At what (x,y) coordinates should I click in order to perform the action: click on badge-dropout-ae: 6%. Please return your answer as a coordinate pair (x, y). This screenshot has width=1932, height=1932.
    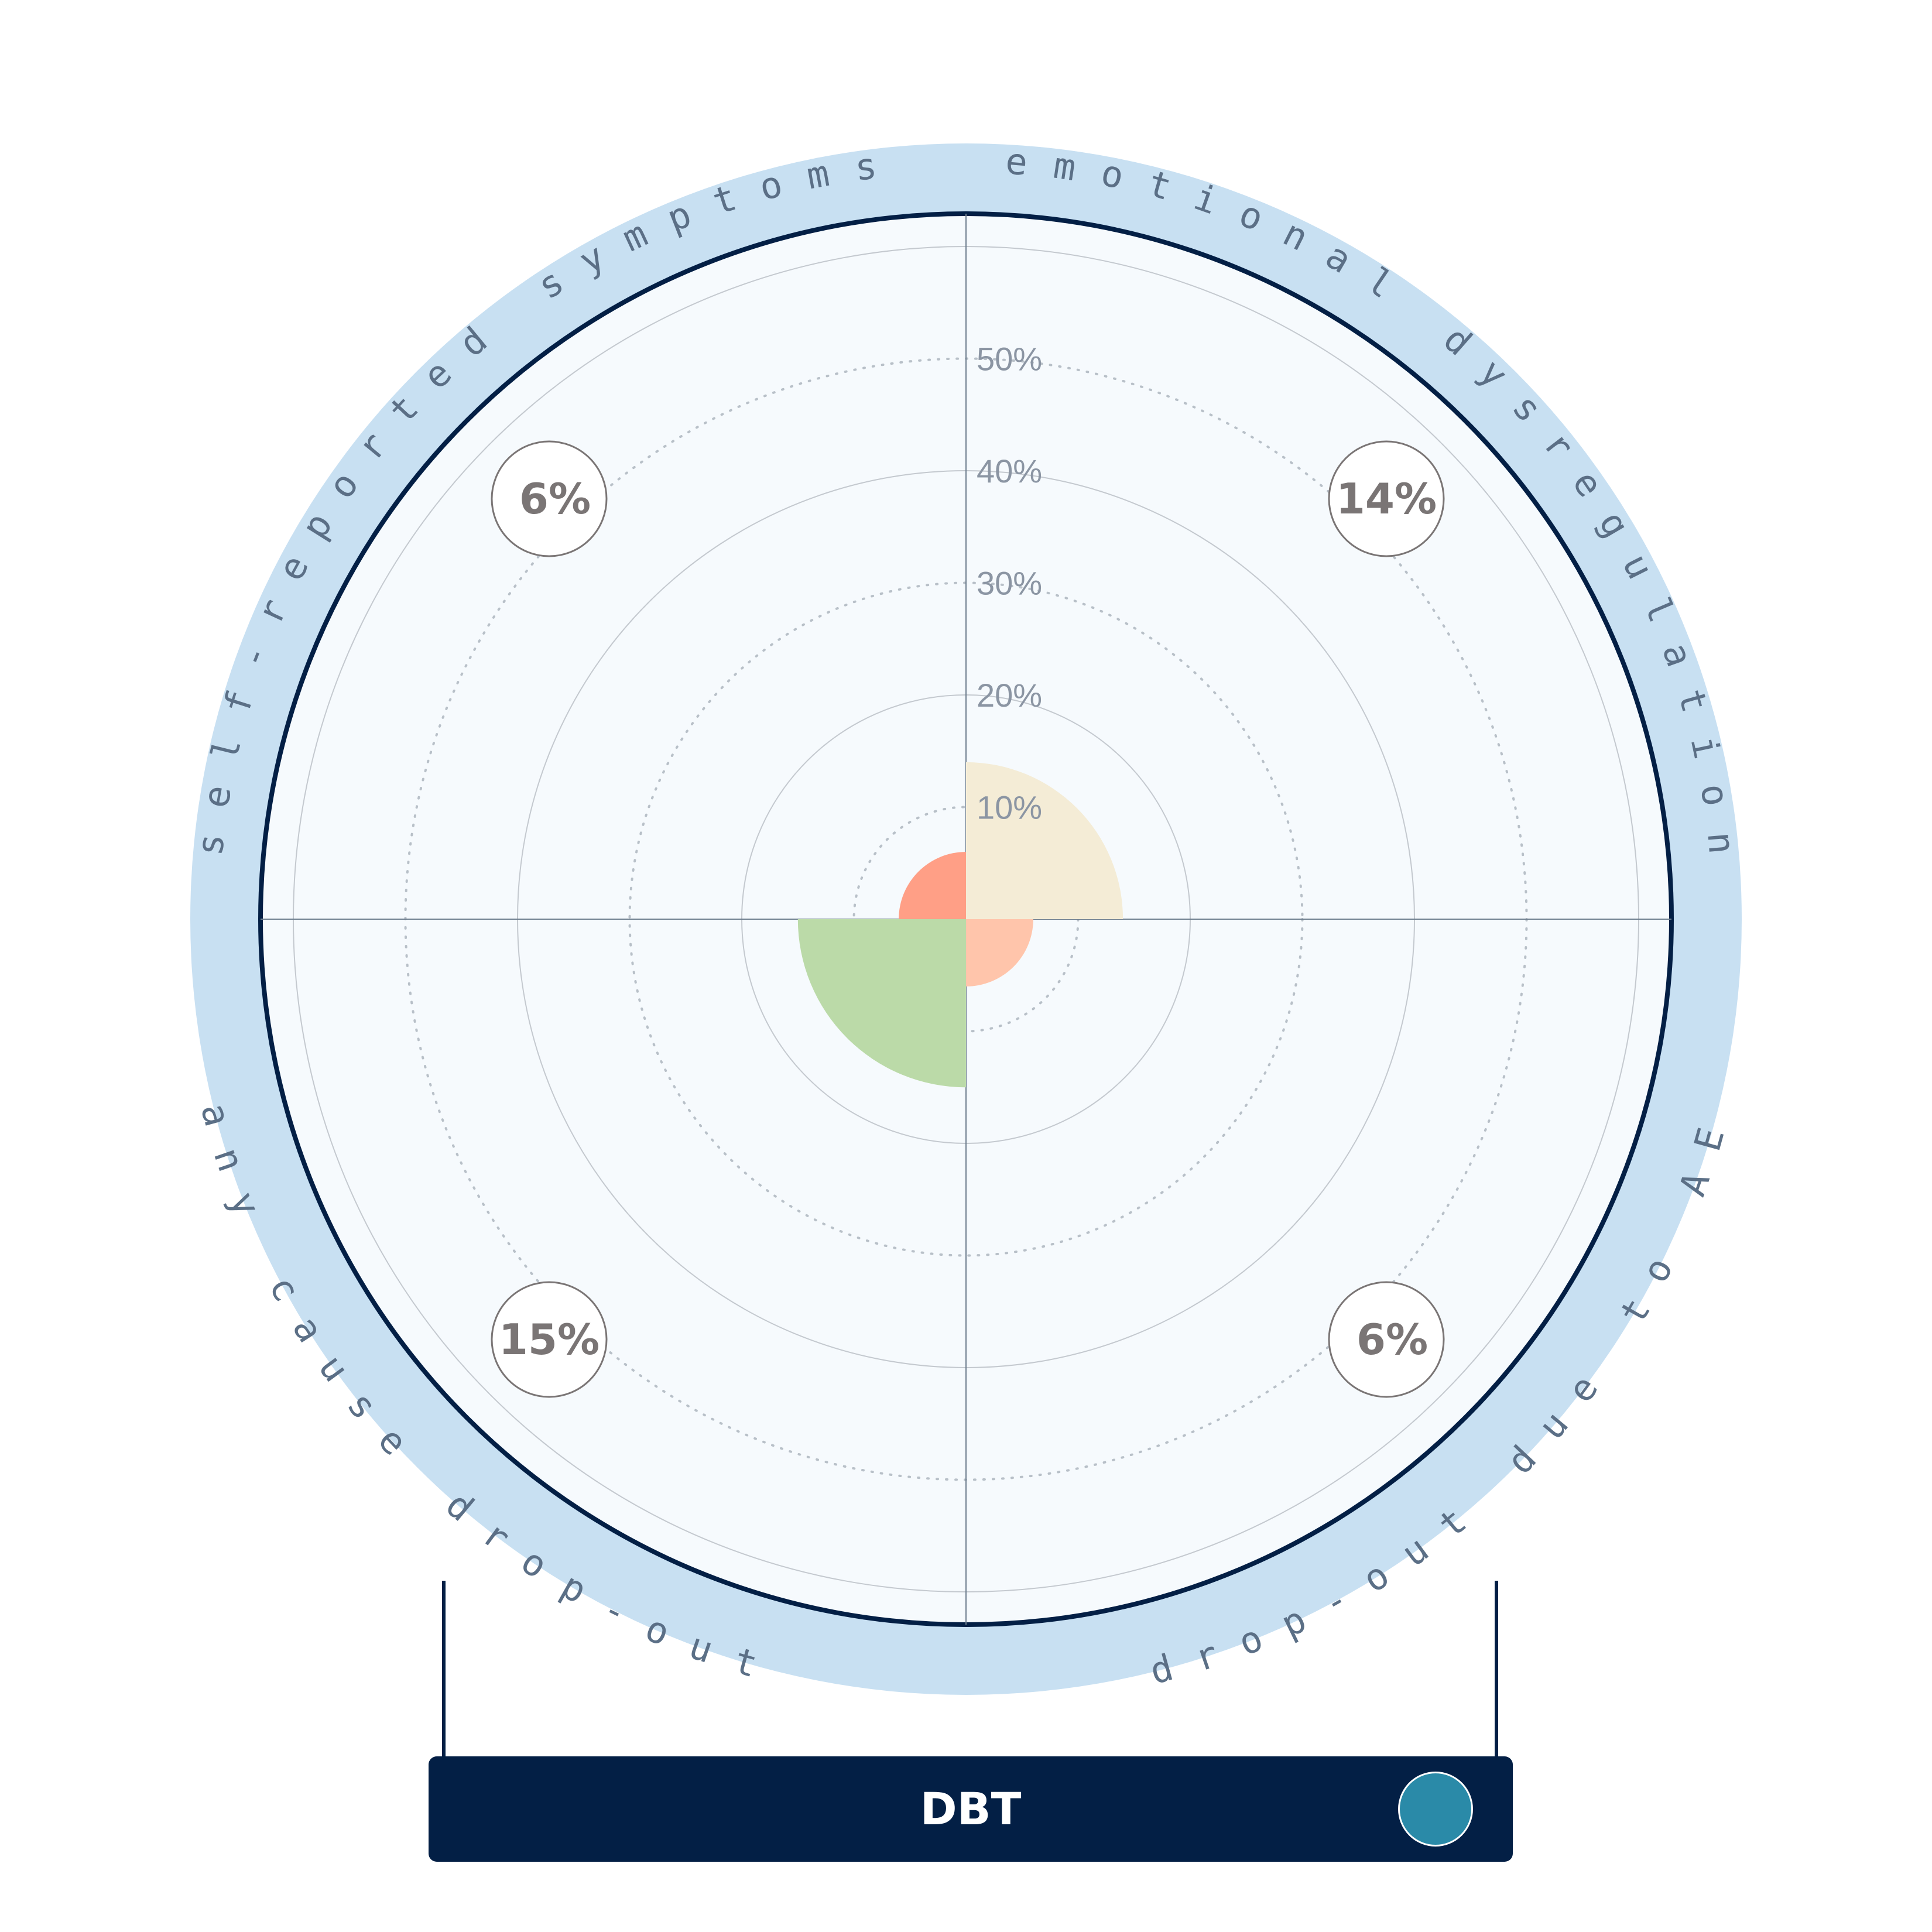
    Looking at the image, I should click on (1386, 1339).